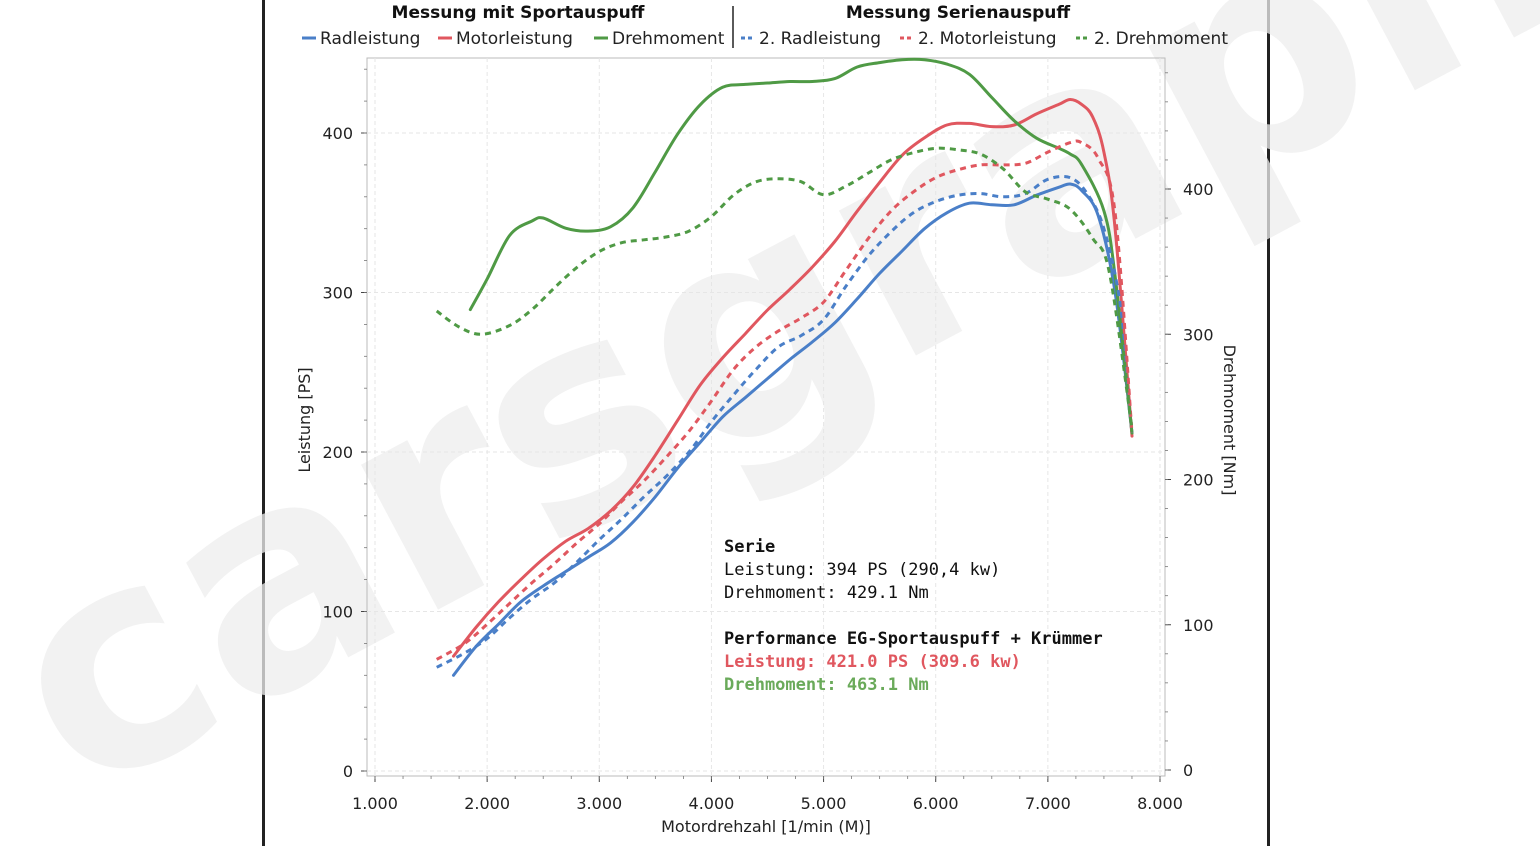  Describe the element at coordinates (826, 685) in the screenshot. I see `perf-torque: Drehmoment: 463.1 Nm` at that location.